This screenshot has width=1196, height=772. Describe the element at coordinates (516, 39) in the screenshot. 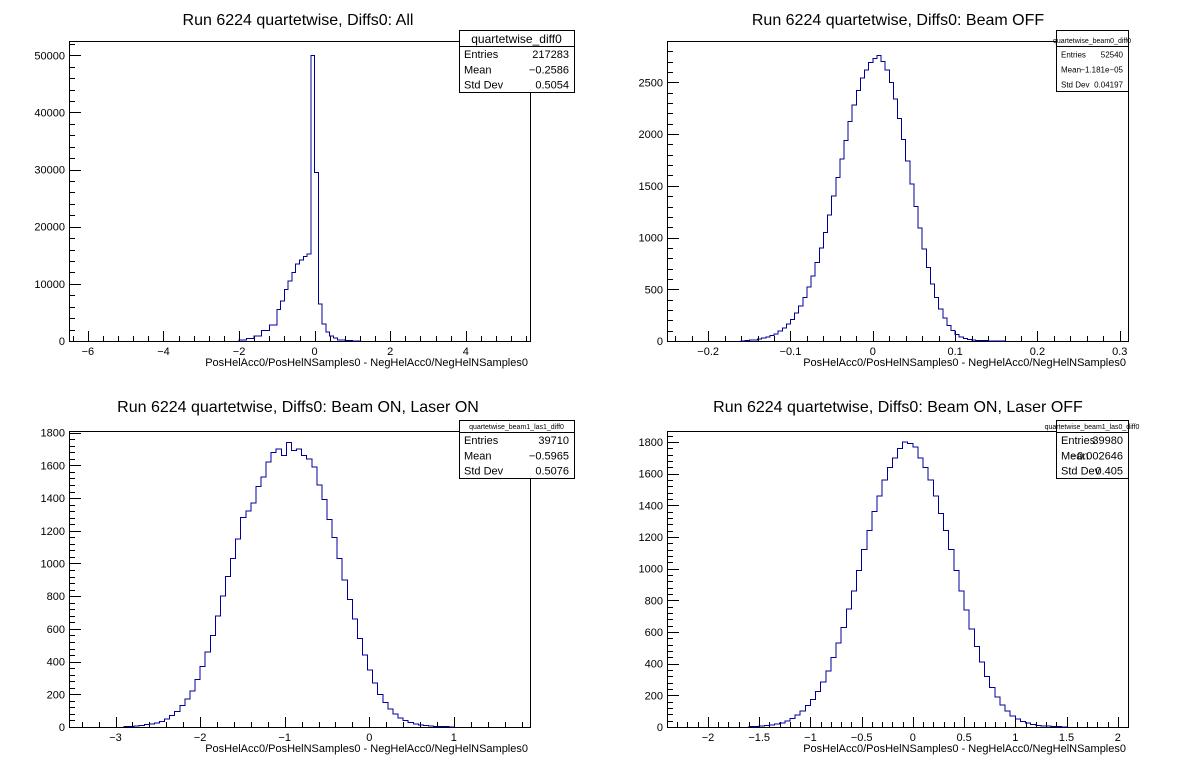

I see `stats-histogram-name: quartetwise_diff0` at that location.